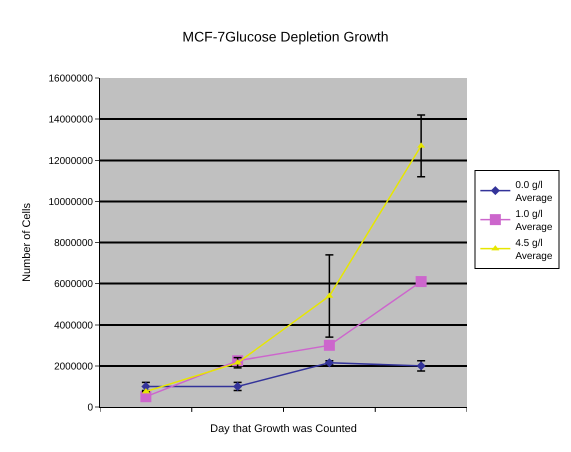 This screenshot has height=452, width=571. Describe the element at coordinates (534, 221) in the screenshot. I see `legend-label: 1.0 g/l Average` at that location.